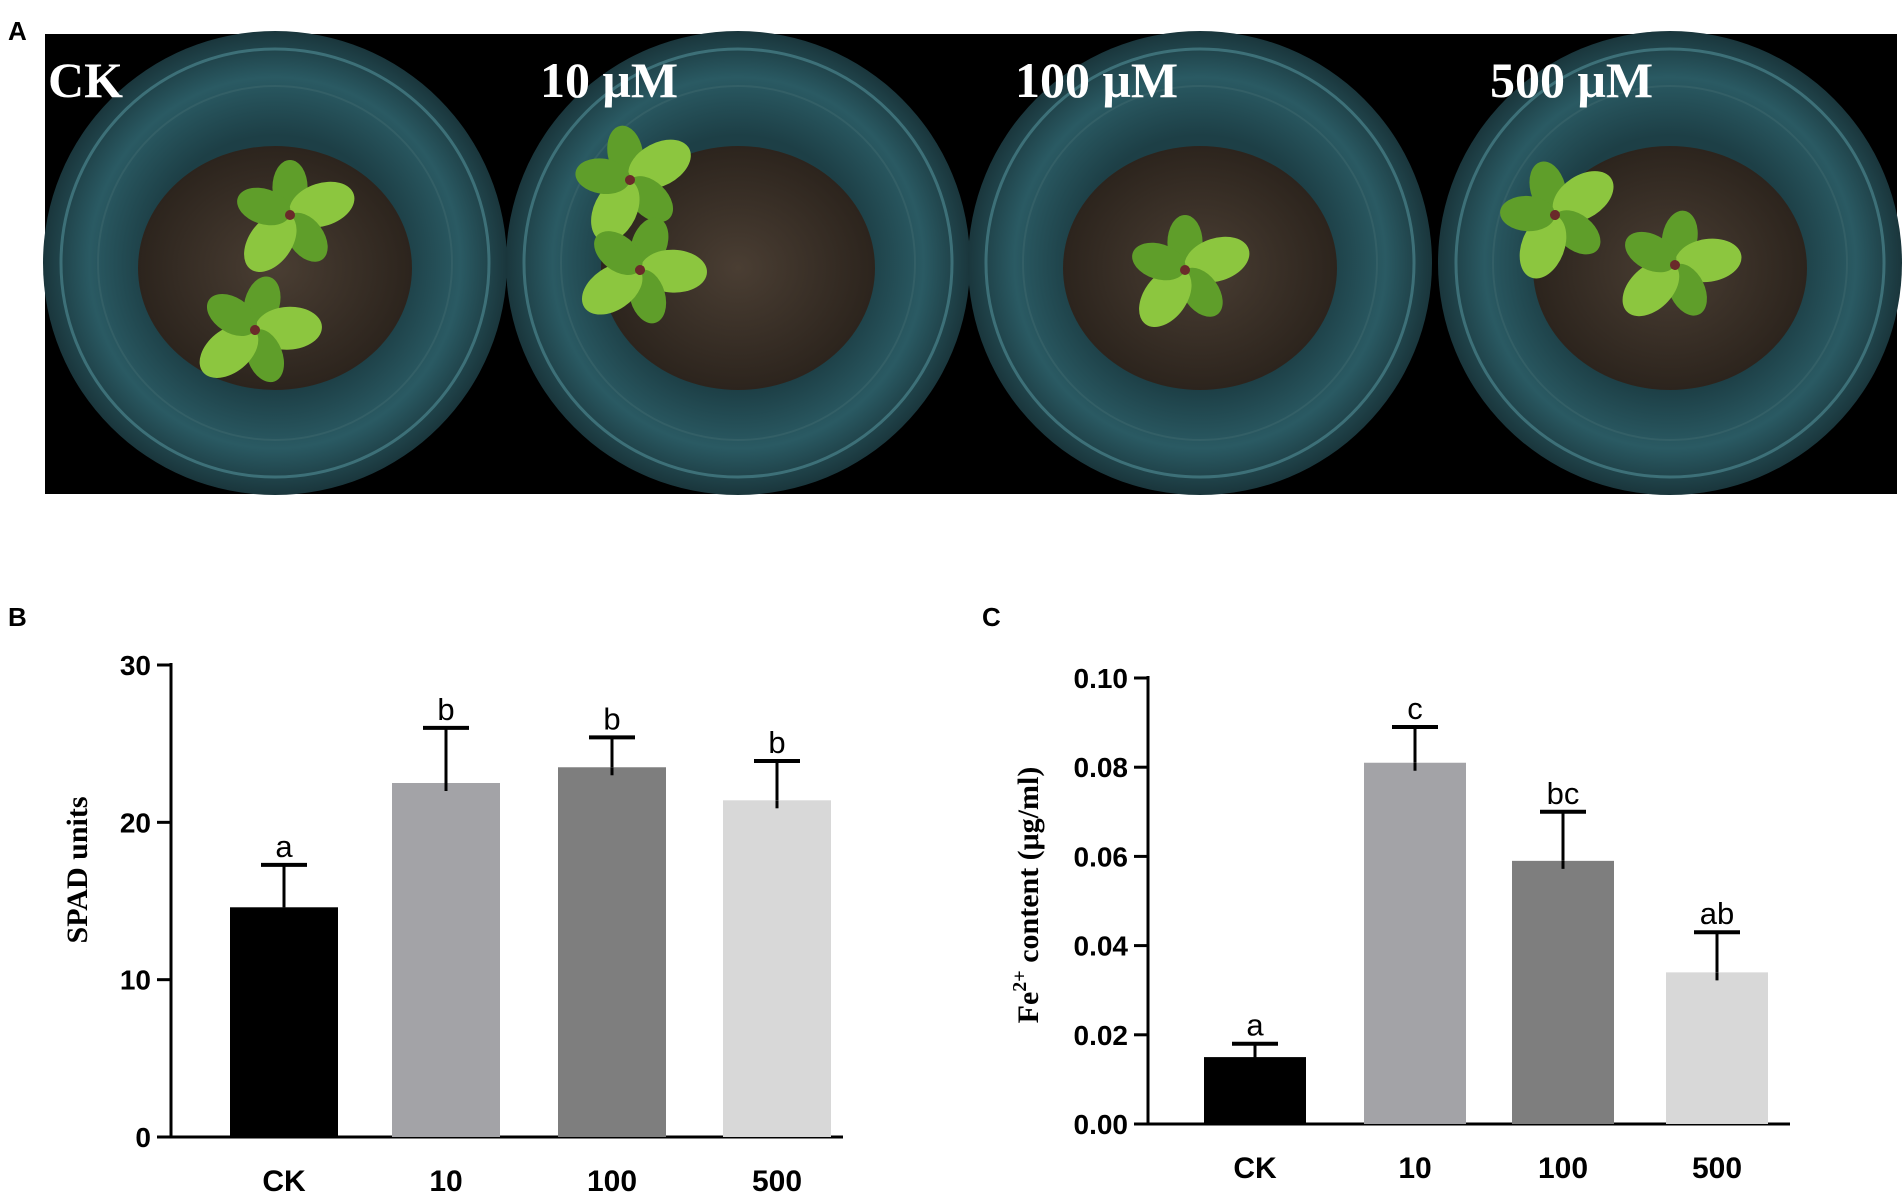  What do you see at coordinates (135, 822) in the screenshot?
I see `y-tick-label: 20` at bounding box center [135, 822].